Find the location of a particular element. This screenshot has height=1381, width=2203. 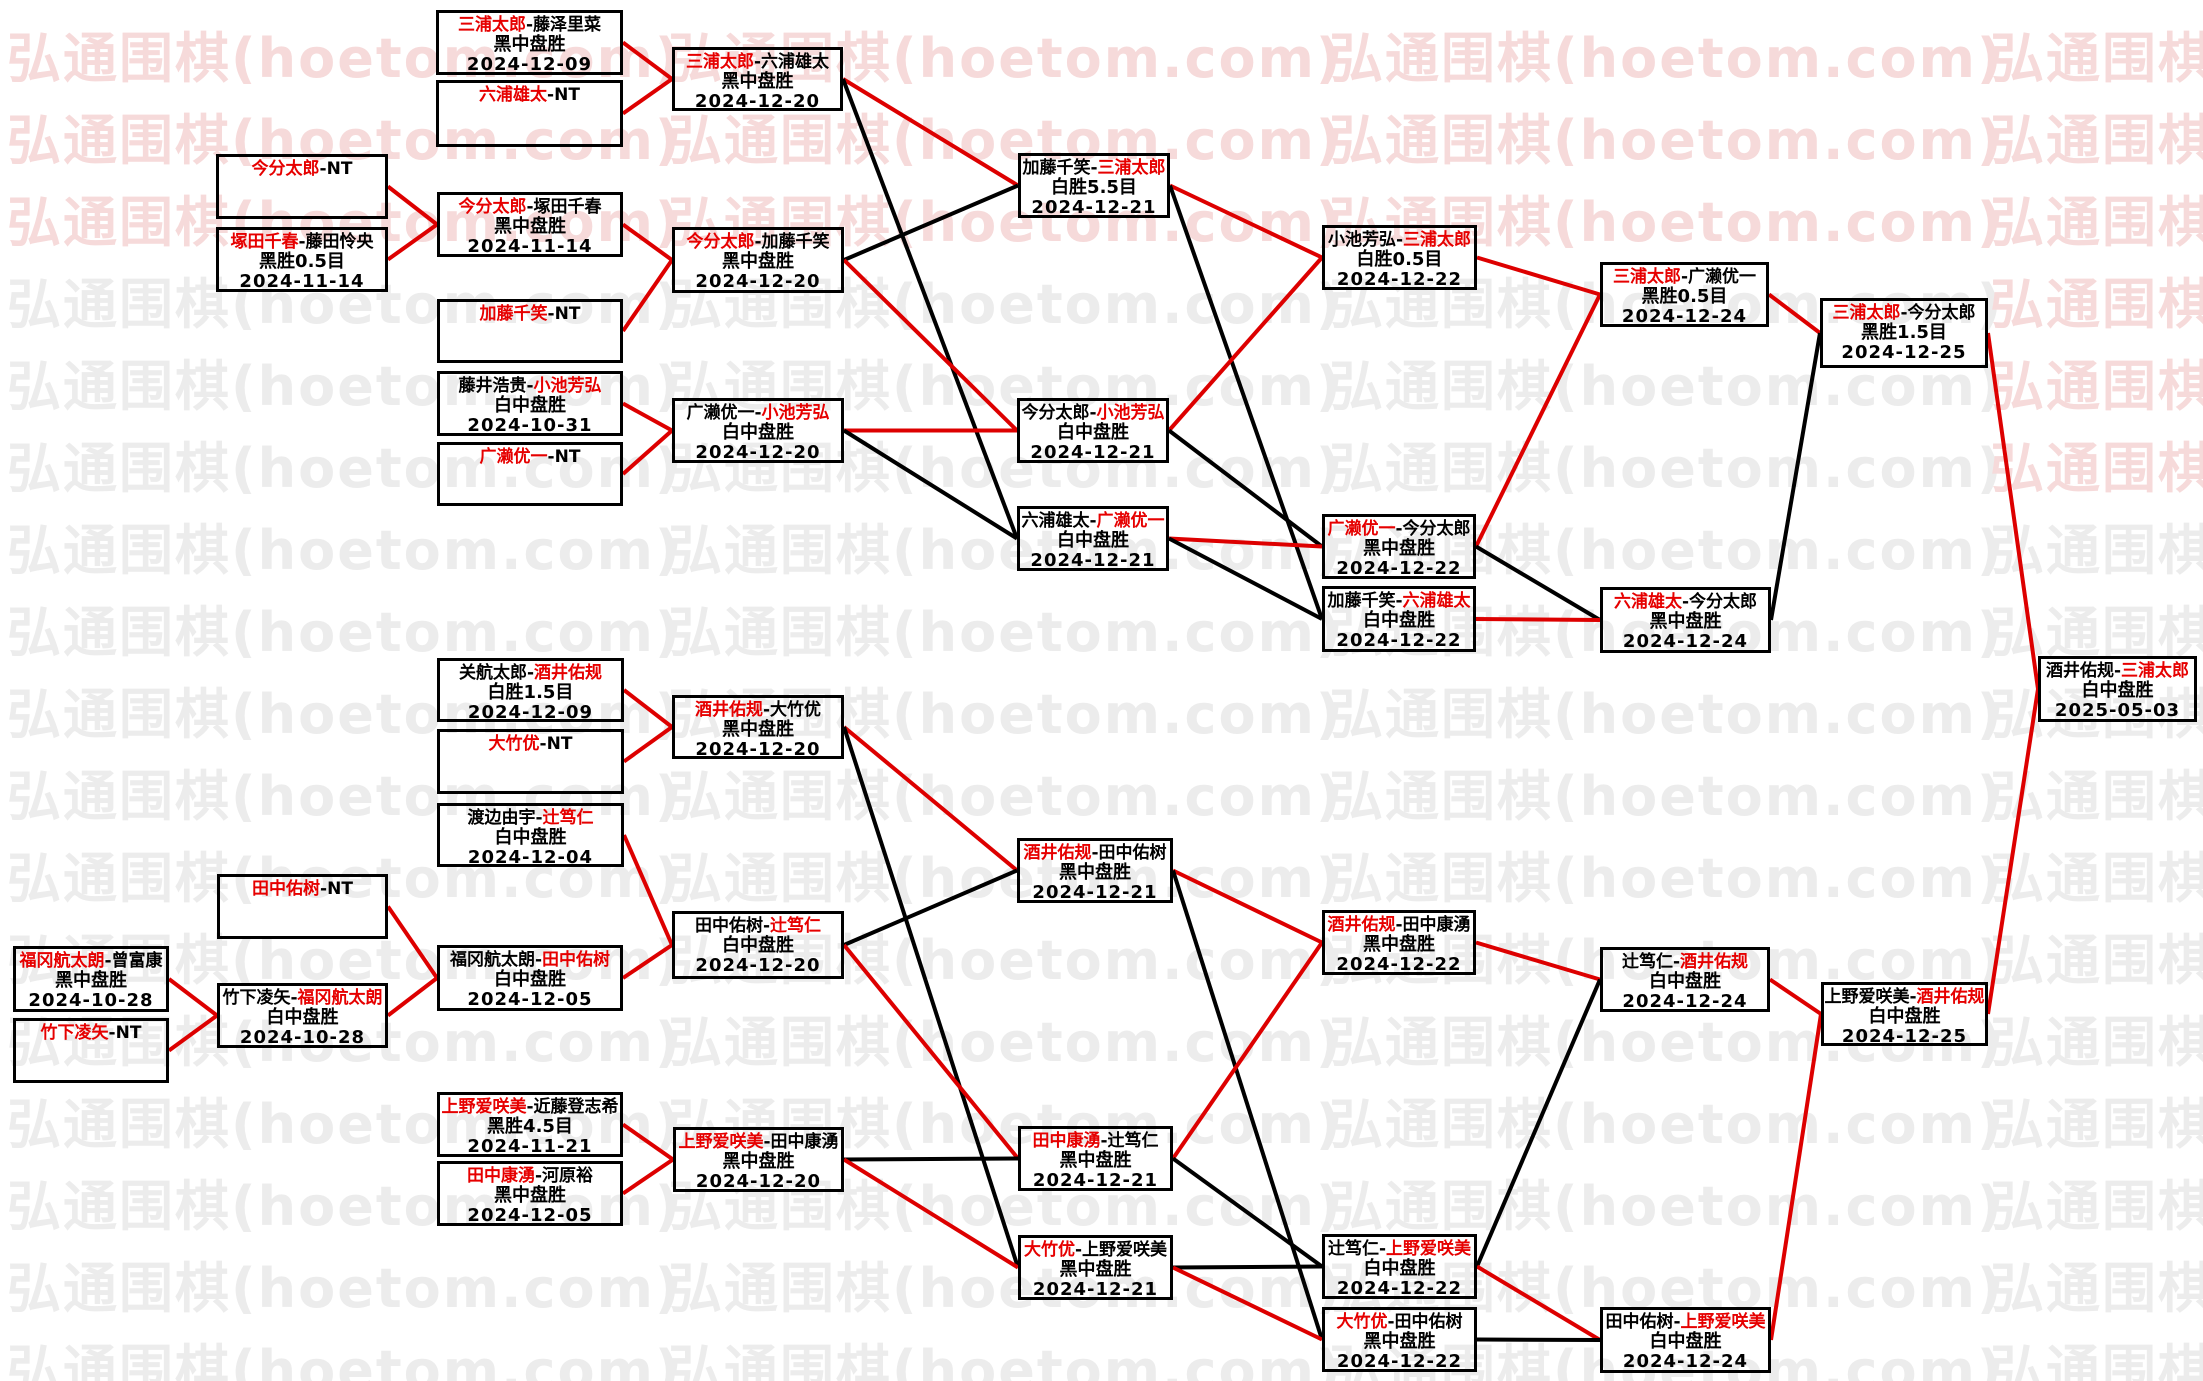

match-result: 黑胜1.5目 is located at coordinates (1904, 332).